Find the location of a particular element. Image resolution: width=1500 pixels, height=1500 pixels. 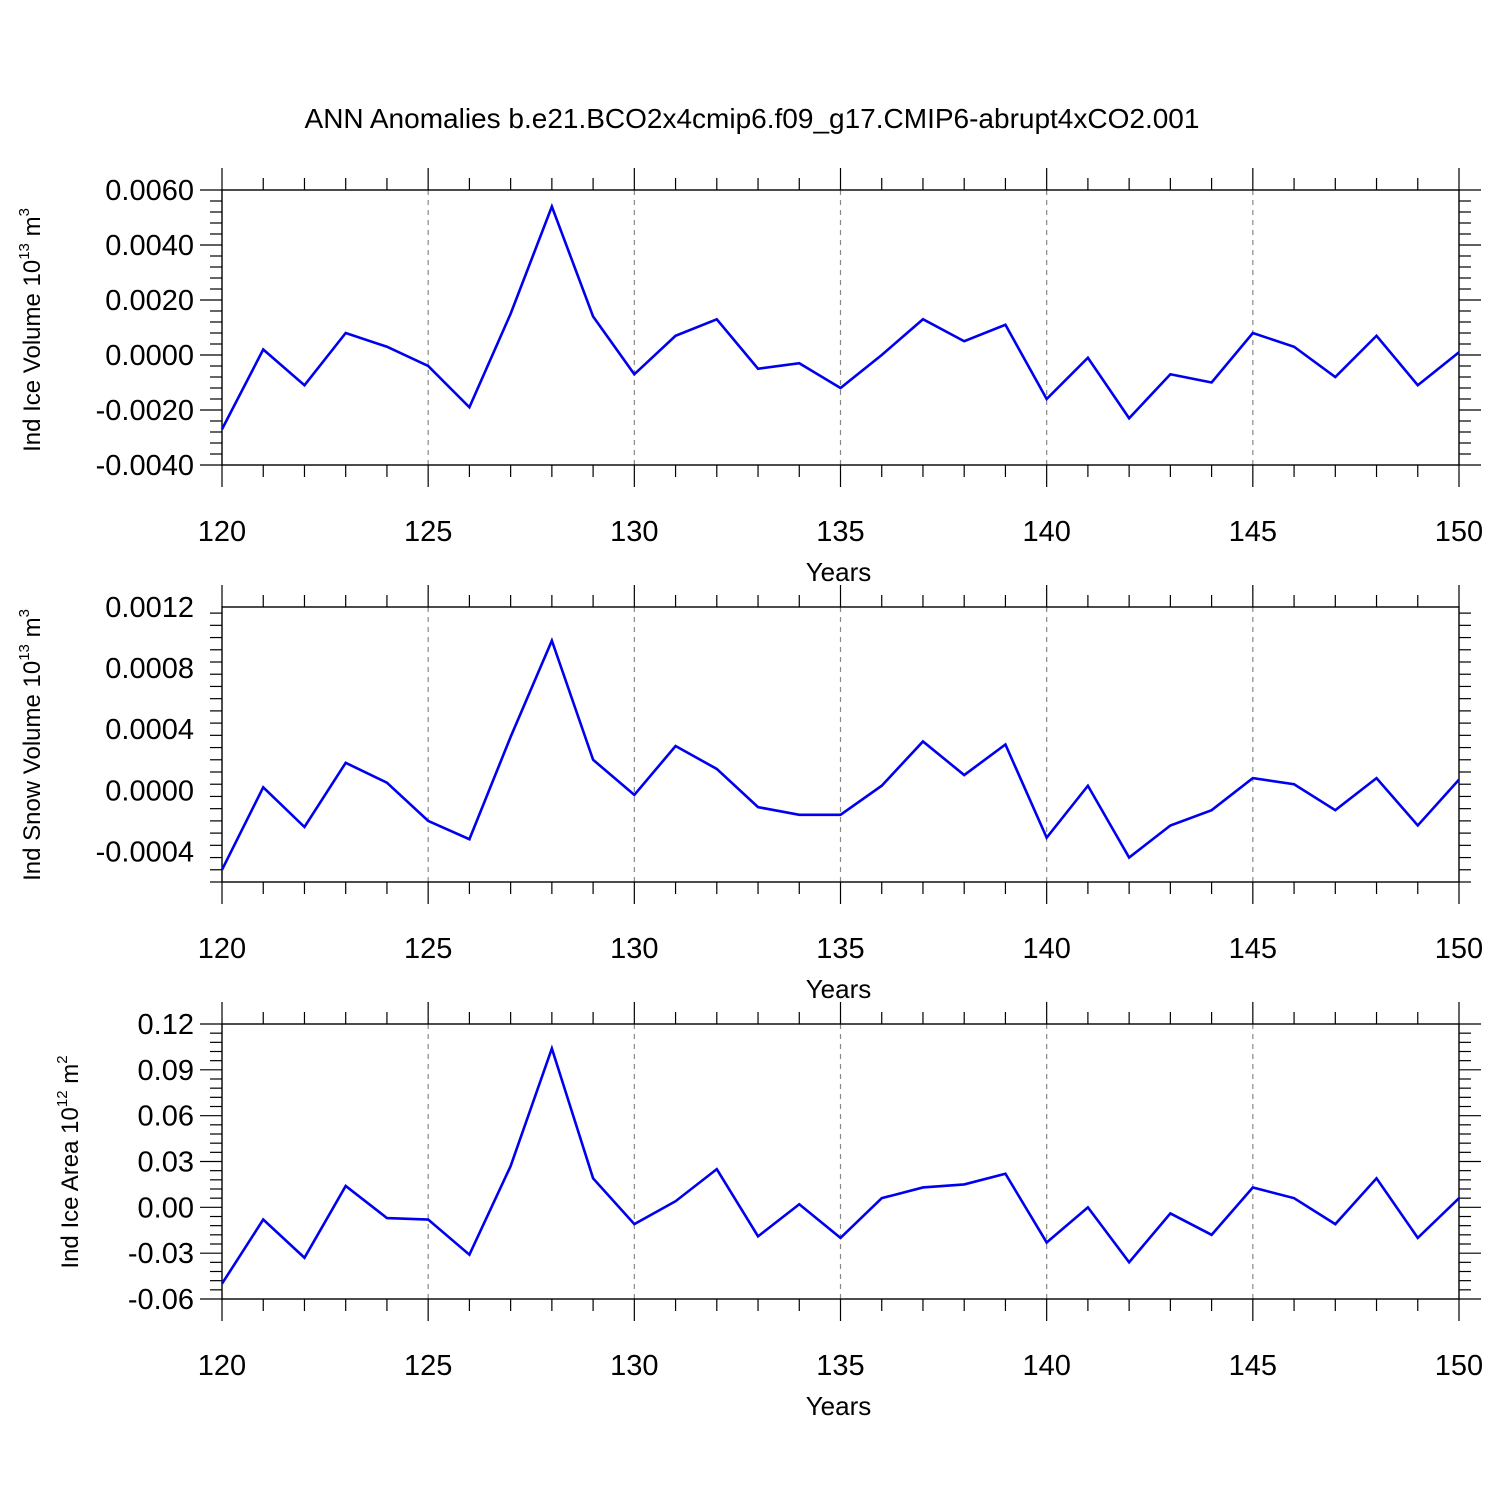

y-tick-label: 0.0012 is located at coordinates (149, 608).